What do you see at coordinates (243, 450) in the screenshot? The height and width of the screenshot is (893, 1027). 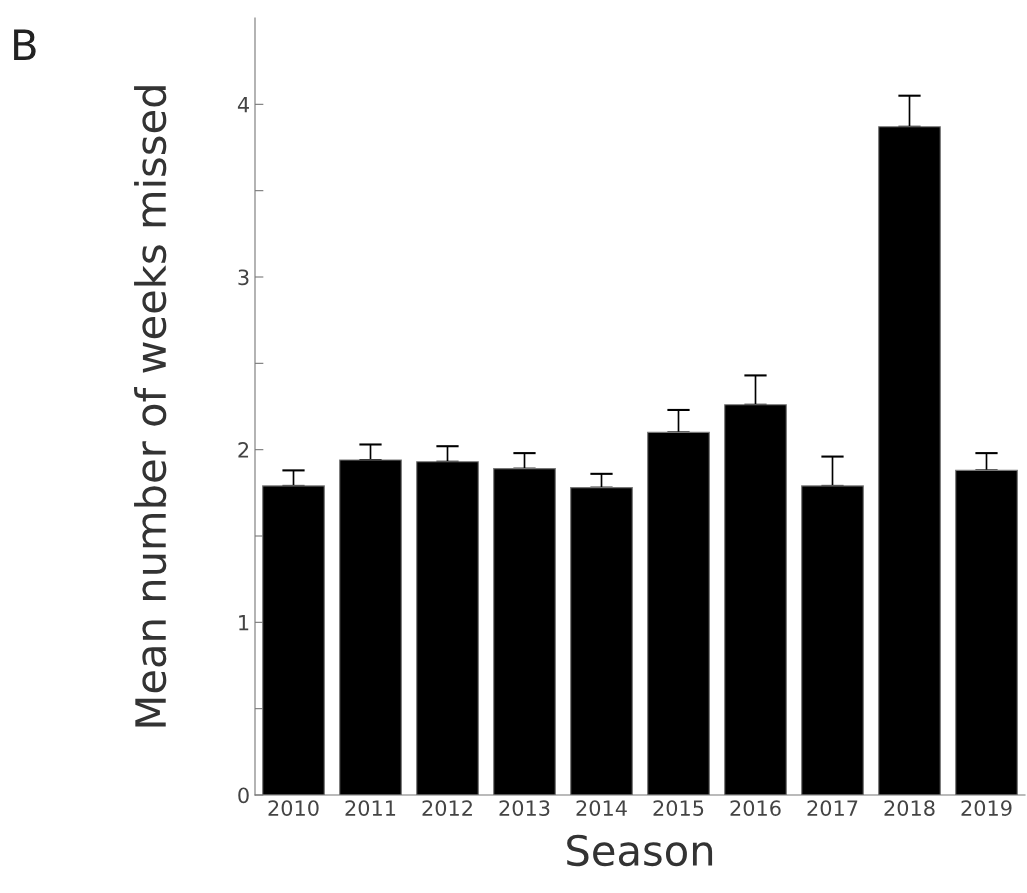 I see `y-tick-label: 2` at bounding box center [243, 450].